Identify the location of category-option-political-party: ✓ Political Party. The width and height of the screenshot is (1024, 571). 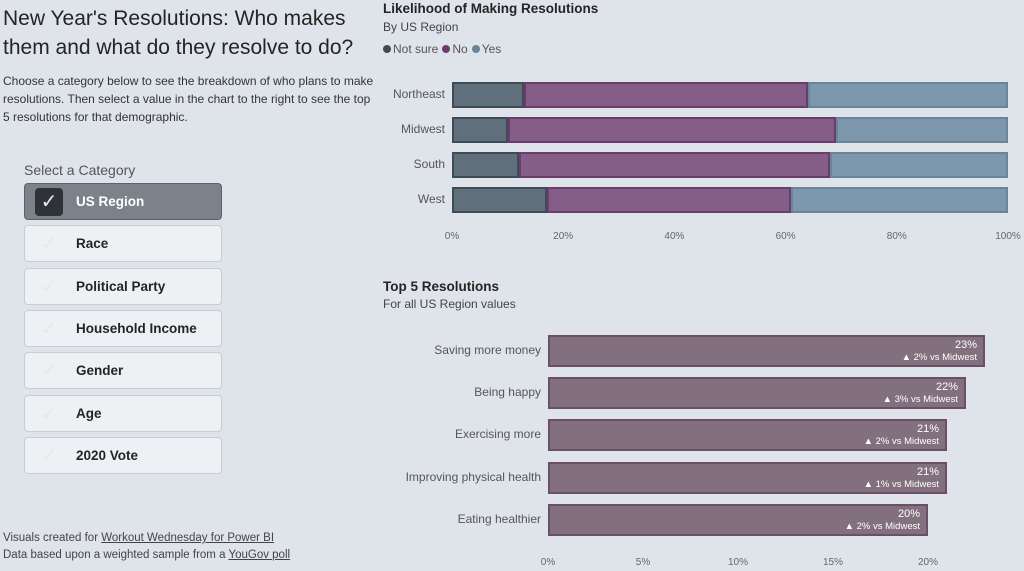
(123, 286).